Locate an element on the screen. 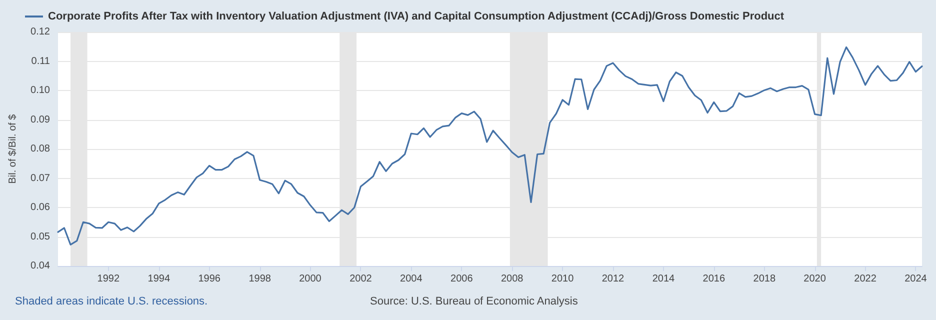 The image size is (936, 320). y-axis-title: Bil. of $/Bil. of $ is located at coordinates (13, 149).